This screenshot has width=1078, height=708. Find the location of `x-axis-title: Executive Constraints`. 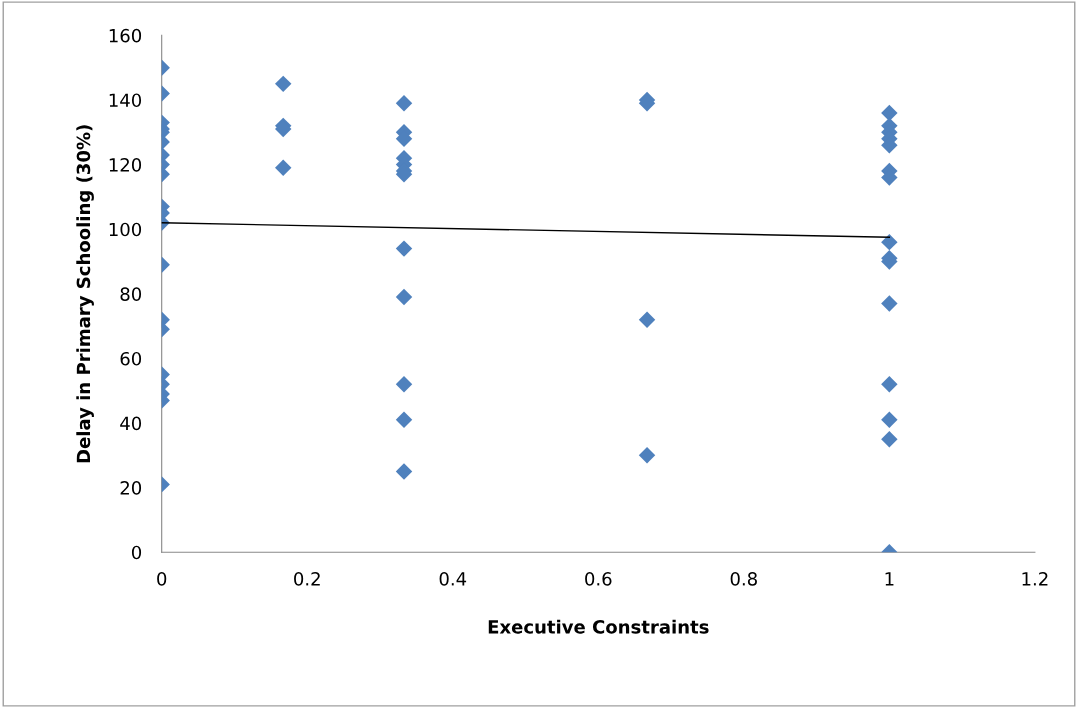

x-axis-title: Executive Constraints is located at coordinates (598, 626).